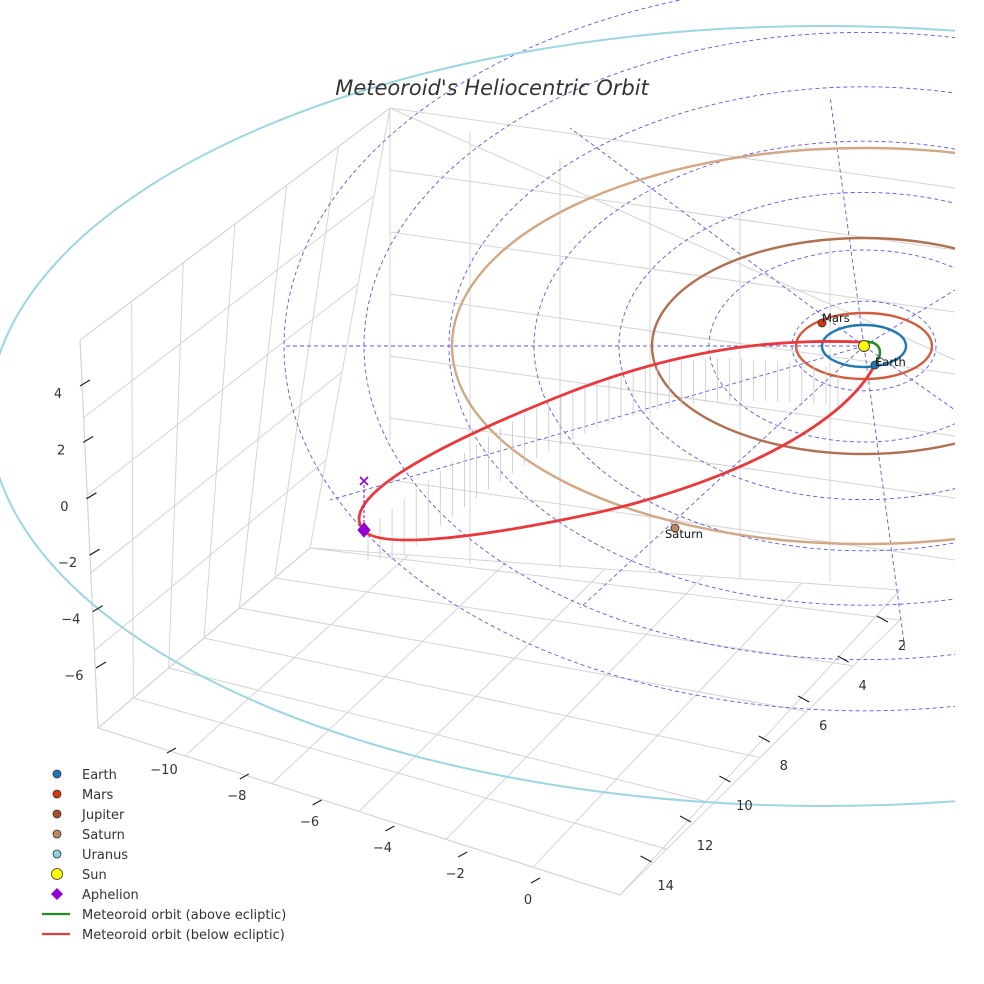  I want to click on y-tick-label: 4, so click(862, 686).